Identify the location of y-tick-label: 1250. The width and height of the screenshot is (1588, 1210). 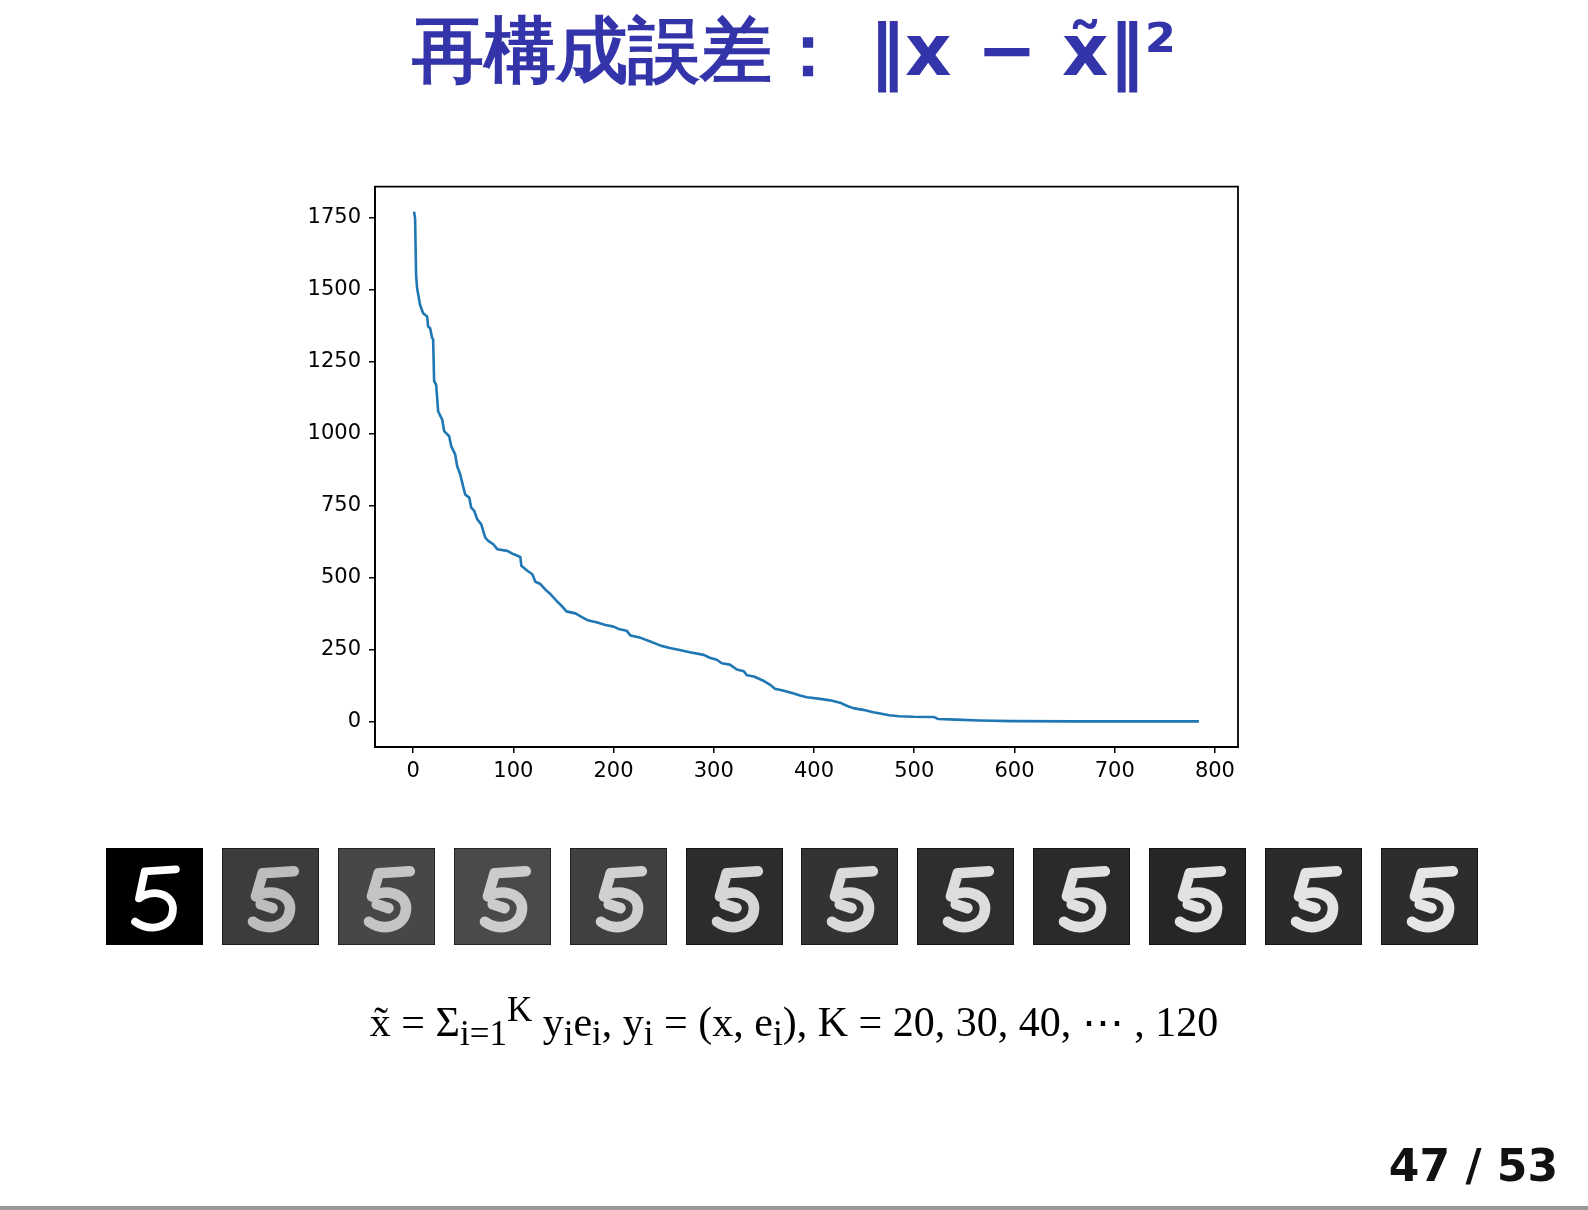
(334, 359).